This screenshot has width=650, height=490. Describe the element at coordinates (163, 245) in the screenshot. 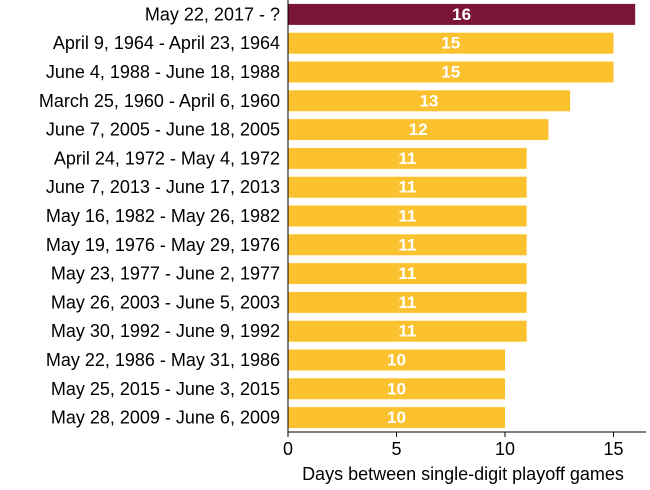

I see `category-label: May 19, 1976 - May 29, 1976` at that location.